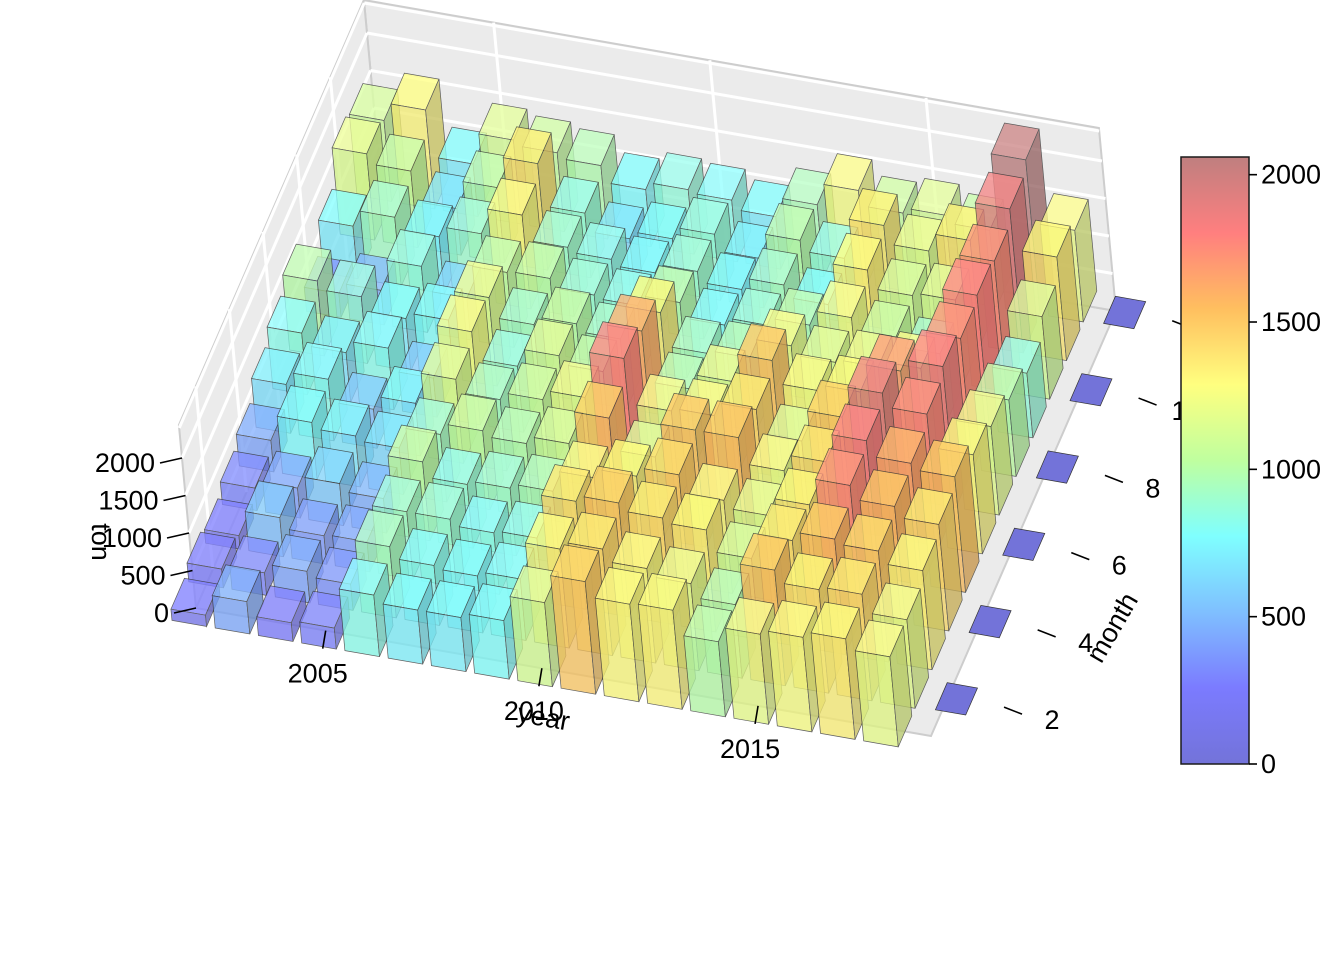 The width and height of the screenshot is (1344, 960). Describe the element at coordinates (1052, 720) in the screenshot. I see `y-tick-label: 2` at that location.